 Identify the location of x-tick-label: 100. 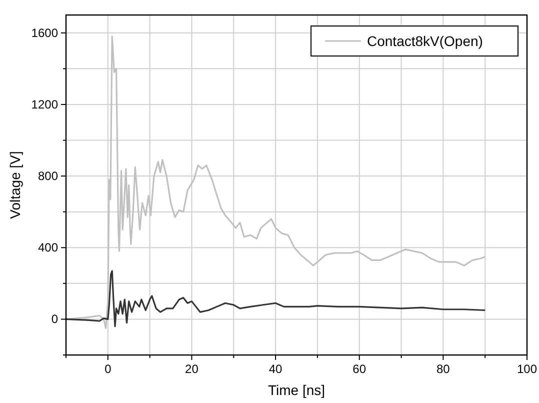
(527, 369).